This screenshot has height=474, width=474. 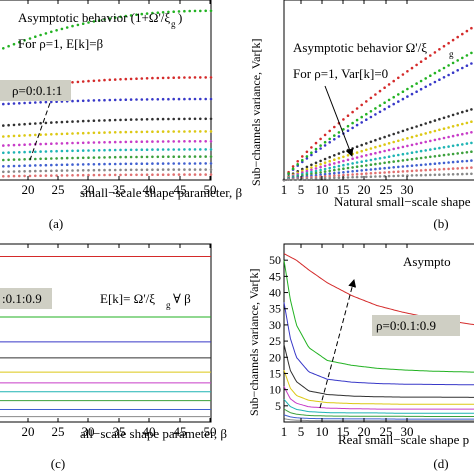 What do you see at coordinates (275, 373) in the screenshot?
I see `y-tick-label: 15` at bounding box center [275, 373].